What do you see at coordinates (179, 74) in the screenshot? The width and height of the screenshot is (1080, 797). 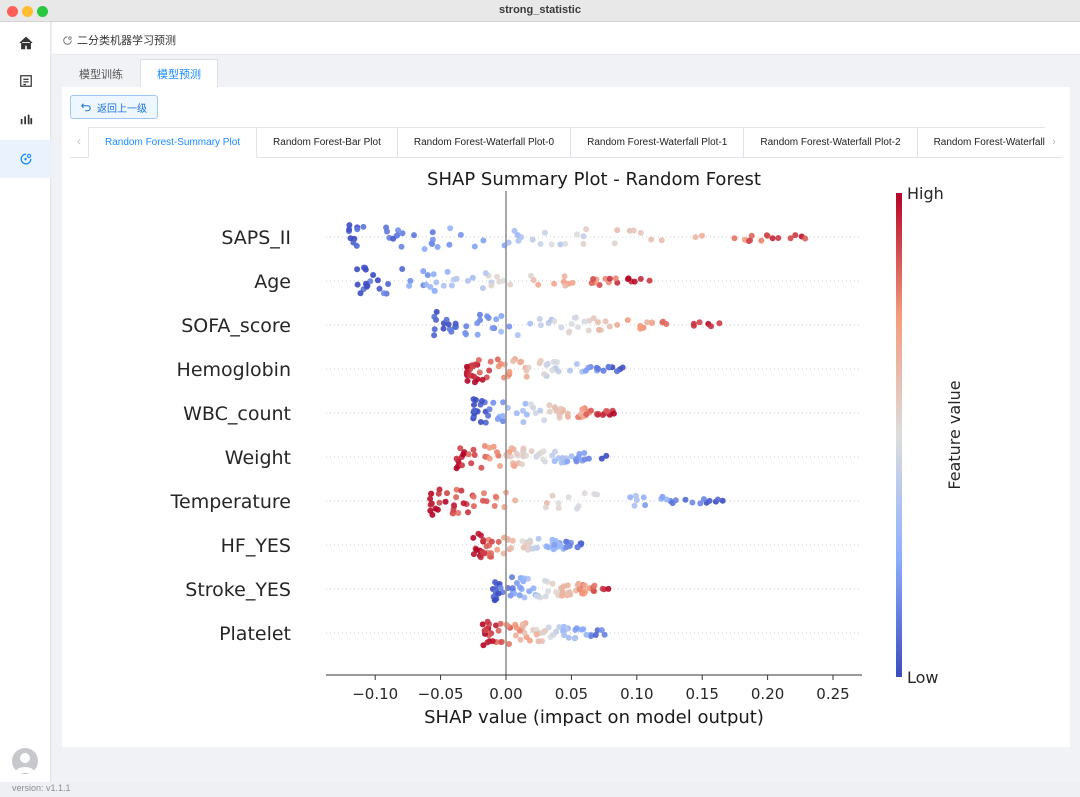 I see `tab-model-prediction: 模型预测` at bounding box center [179, 74].